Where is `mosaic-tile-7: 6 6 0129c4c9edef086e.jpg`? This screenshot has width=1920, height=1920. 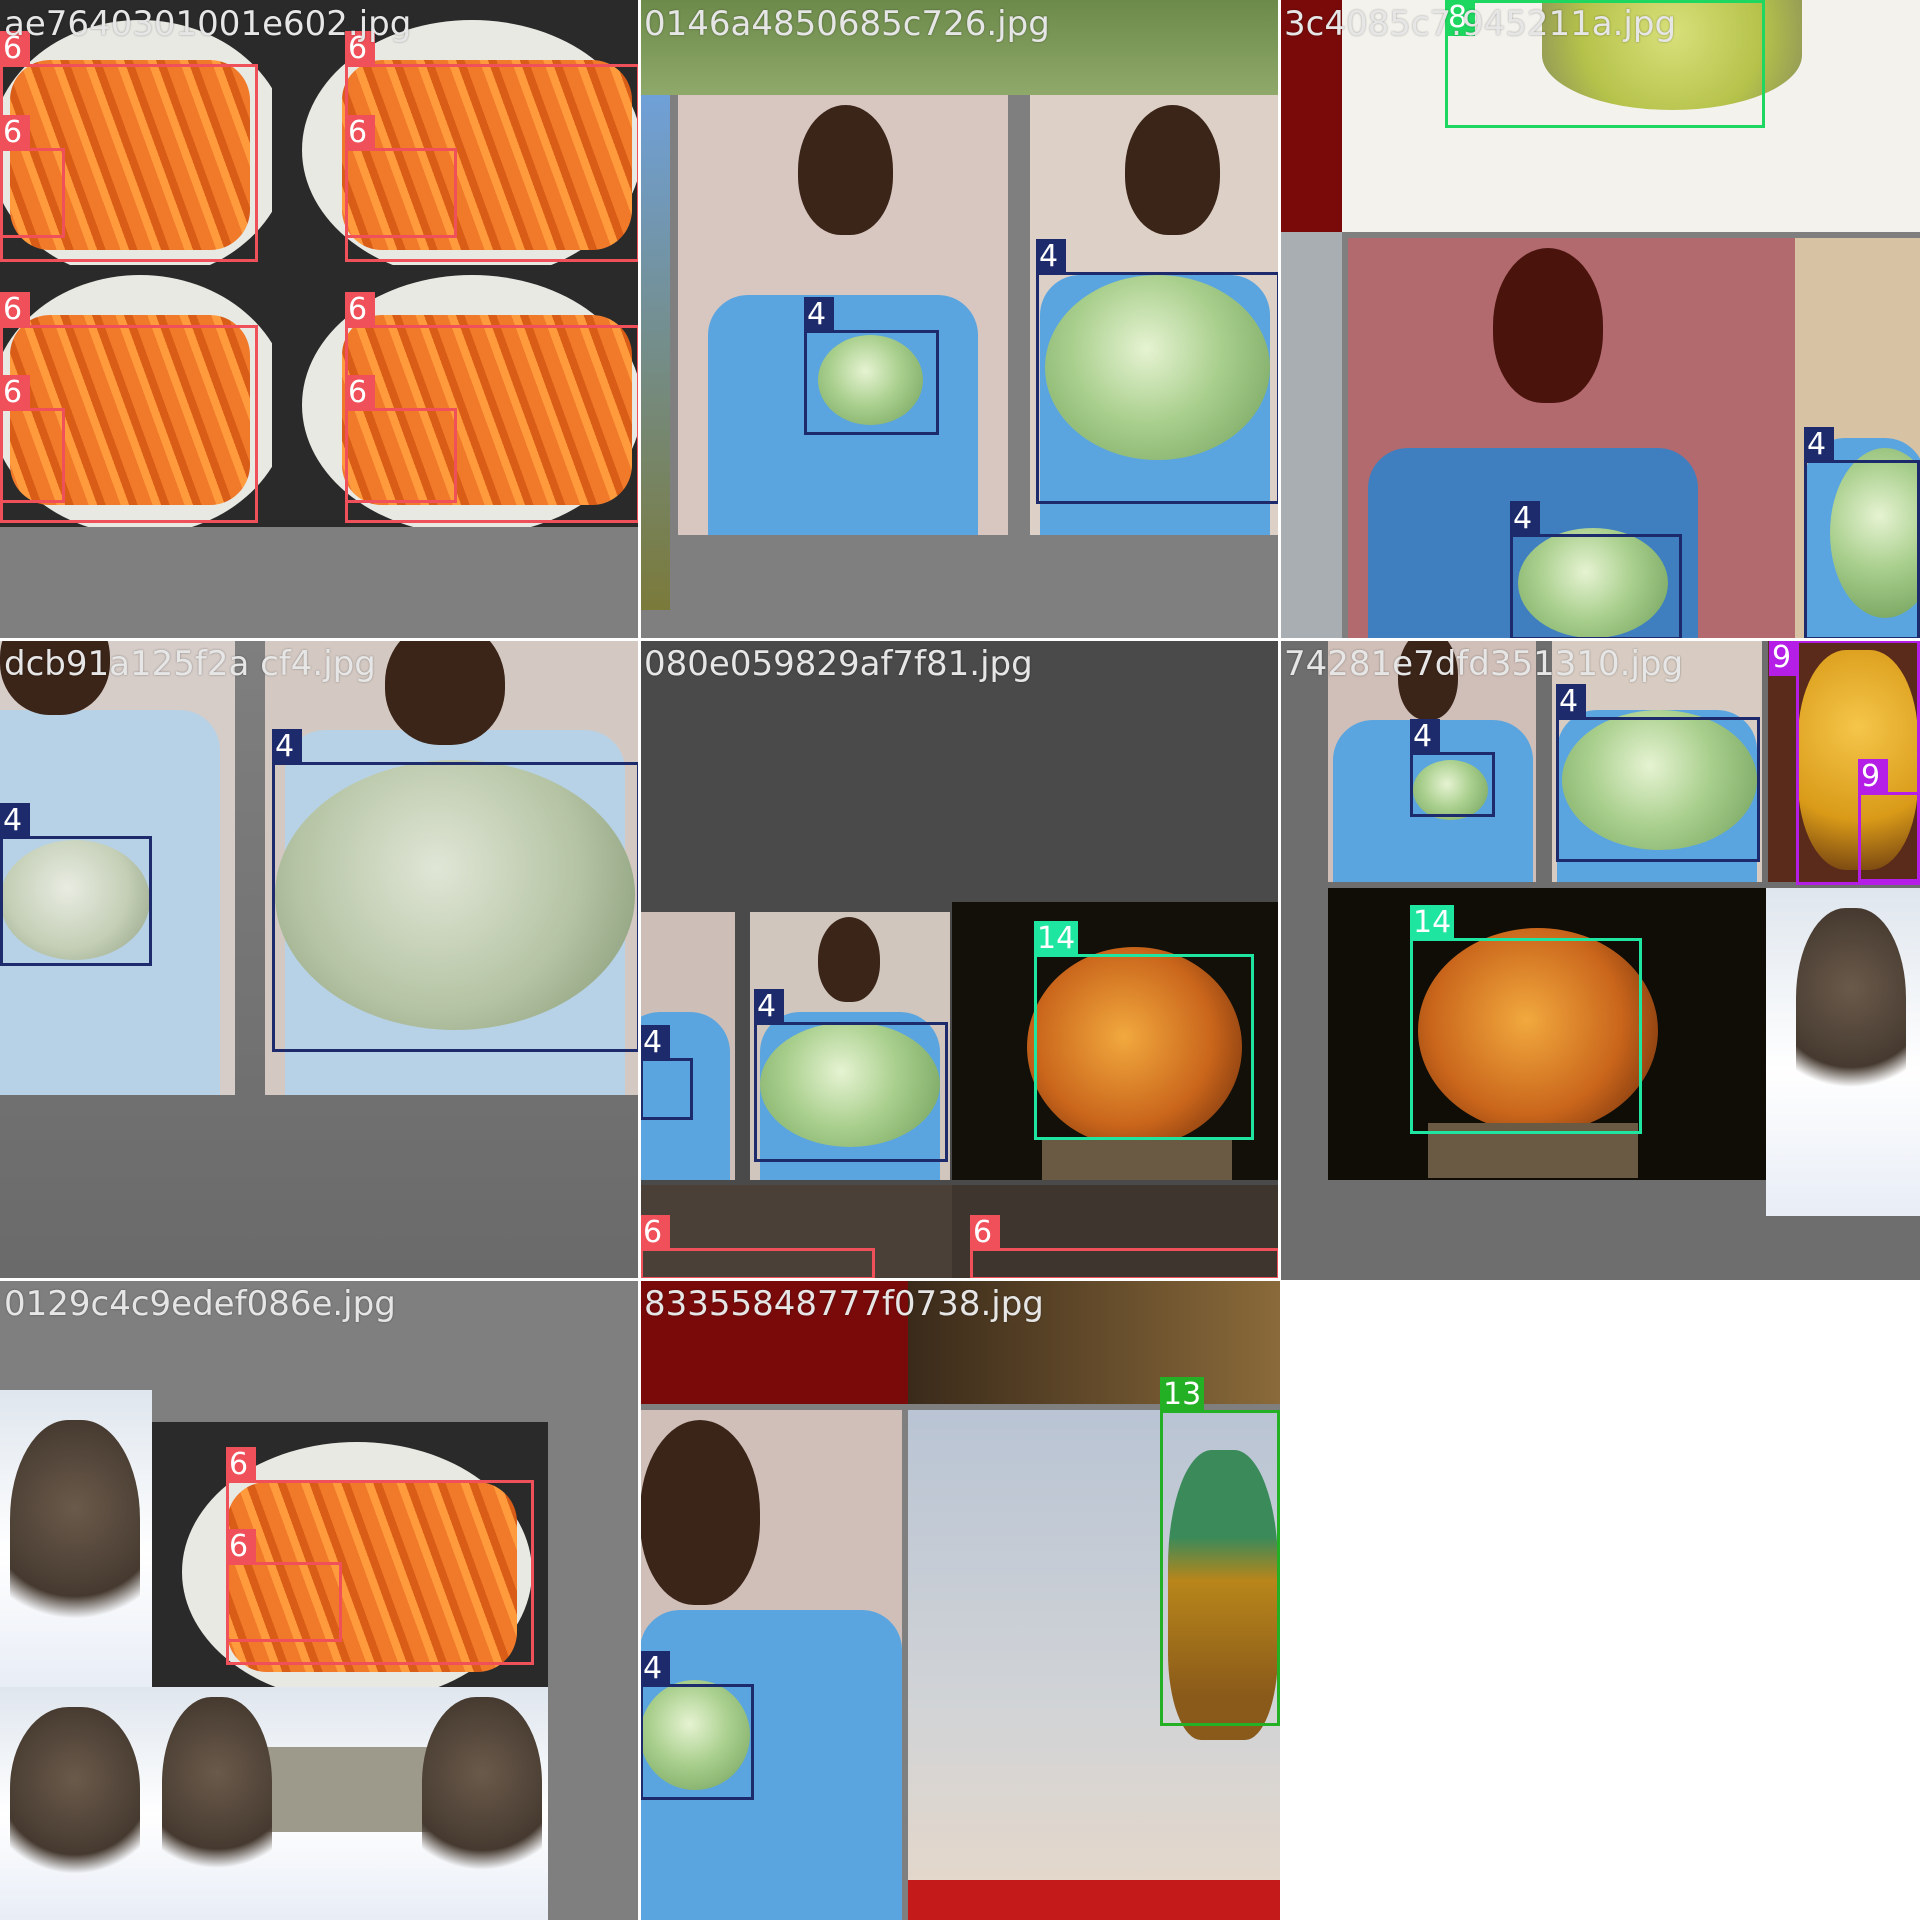
mosaic-tile-7: 6 6 0129c4c9edef086e.jpg is located at coordinates (320, 1600).